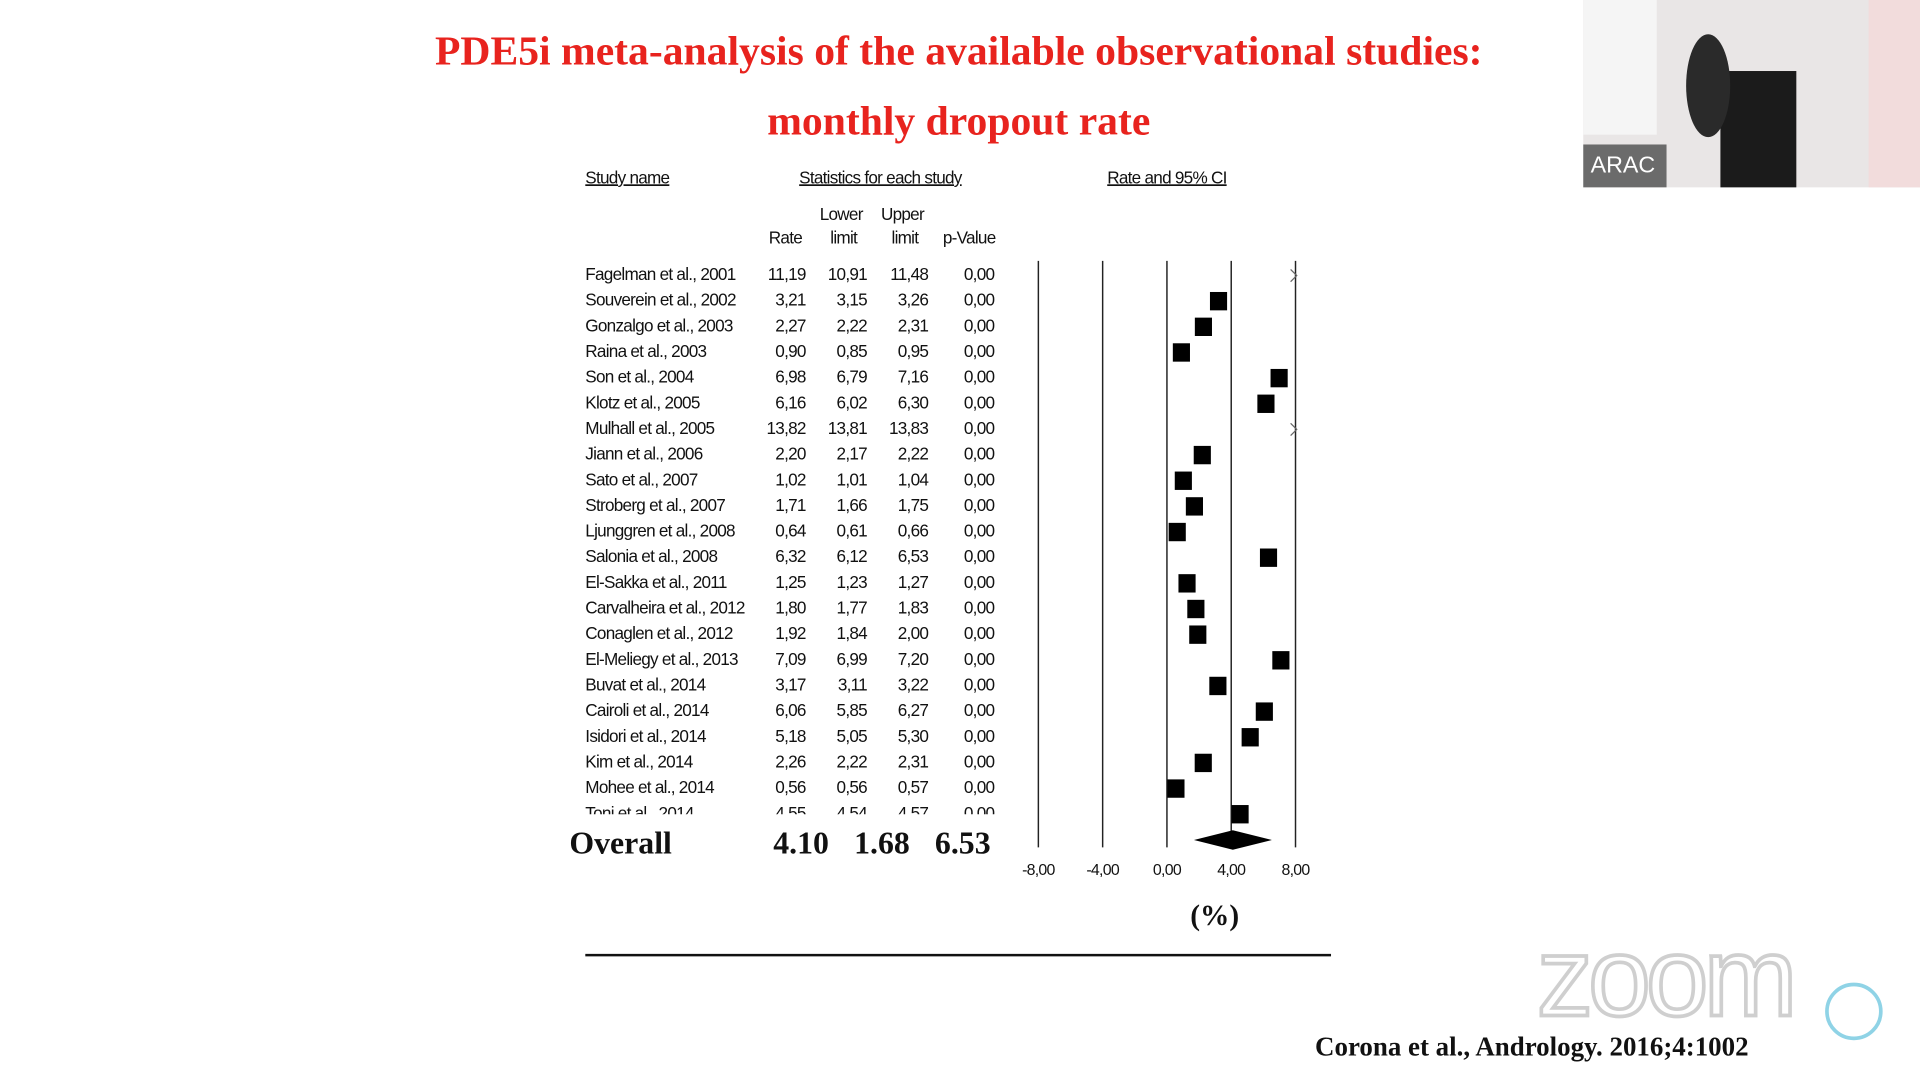  What do you see at coordinates (913, 633) in the screenshot?
I see `cell-number: 2,00` at bounding box center [913, 633].